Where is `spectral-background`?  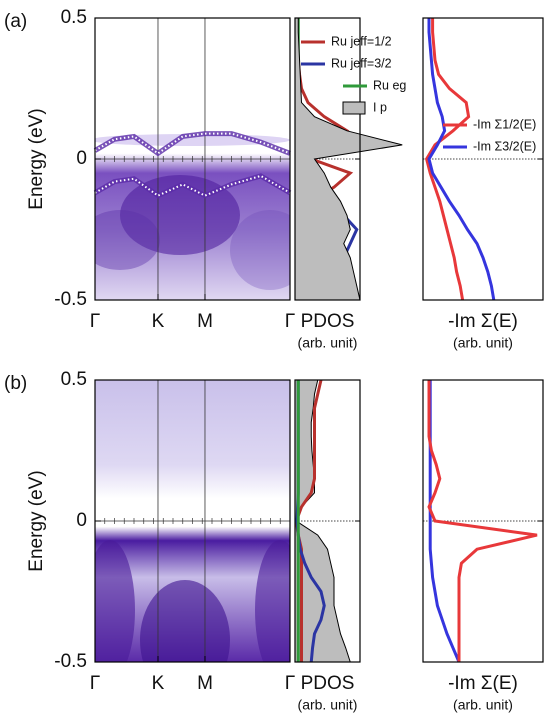
spectral-background is located at coordinates (192, 521).